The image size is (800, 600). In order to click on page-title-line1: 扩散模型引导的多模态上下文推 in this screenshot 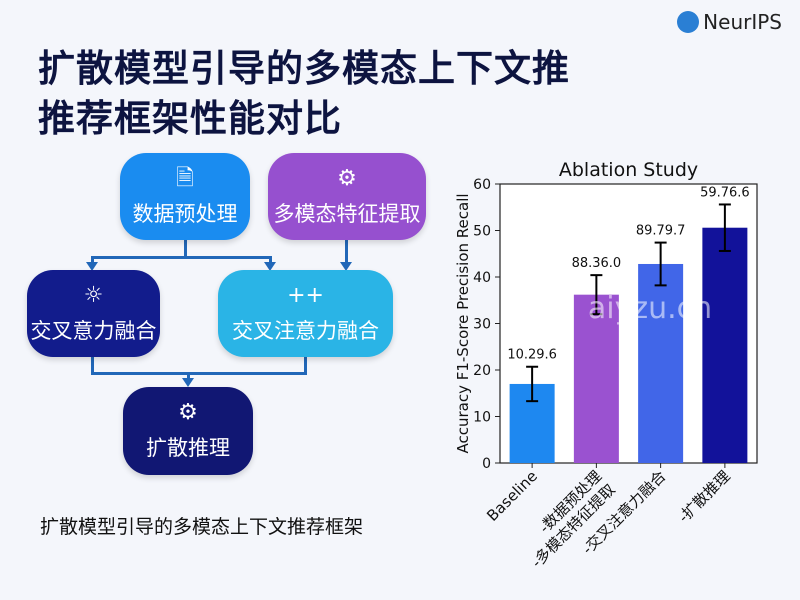, I will do `click(304, 68)`.